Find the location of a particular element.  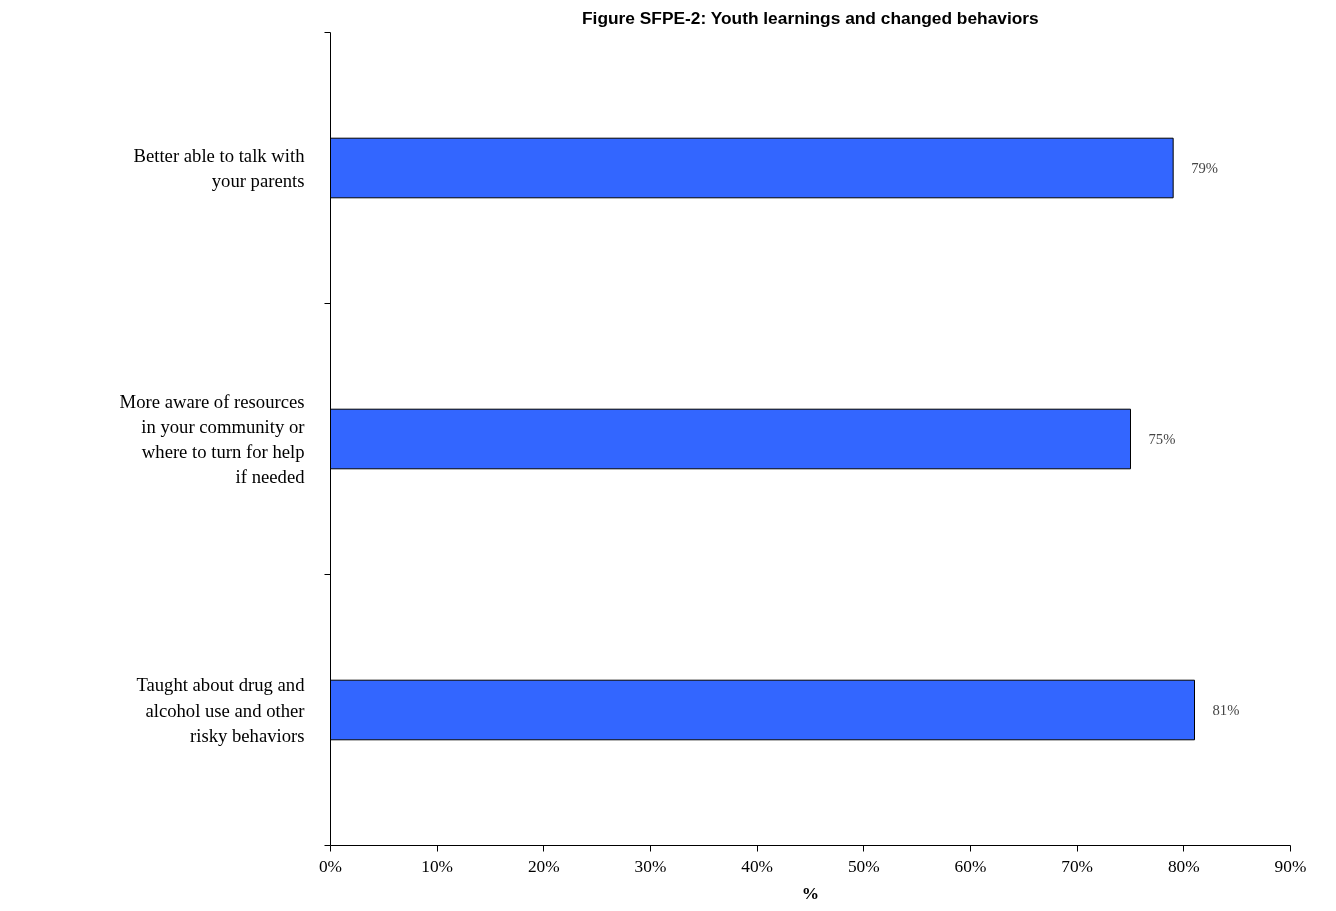

data-label: 81% is located at coordinates (1226, 710).